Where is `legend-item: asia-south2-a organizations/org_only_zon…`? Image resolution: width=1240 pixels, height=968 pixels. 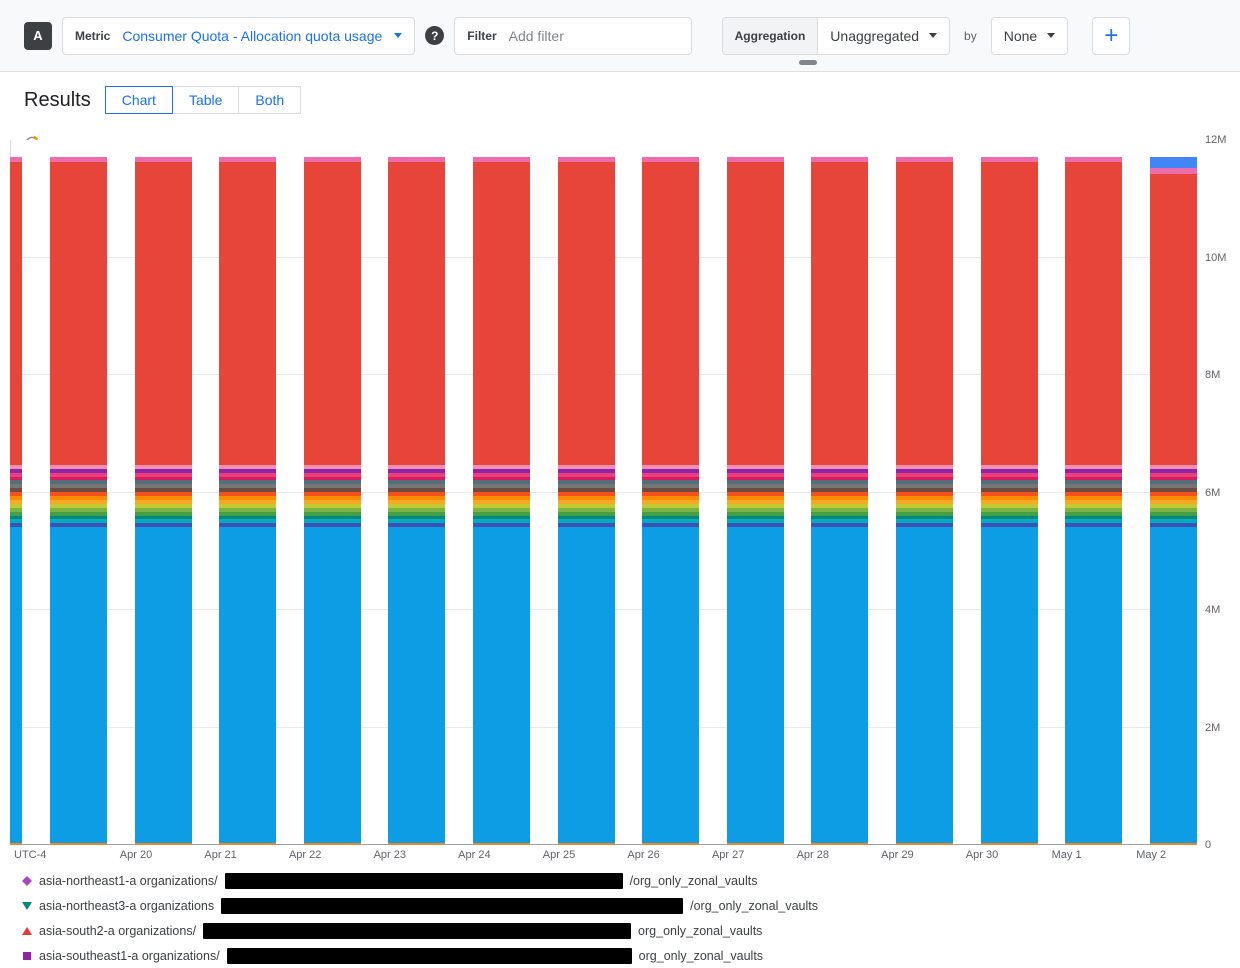
legend-item: asia-south2-a organizations/org_only_zon… is located at coordinates (631, 930).